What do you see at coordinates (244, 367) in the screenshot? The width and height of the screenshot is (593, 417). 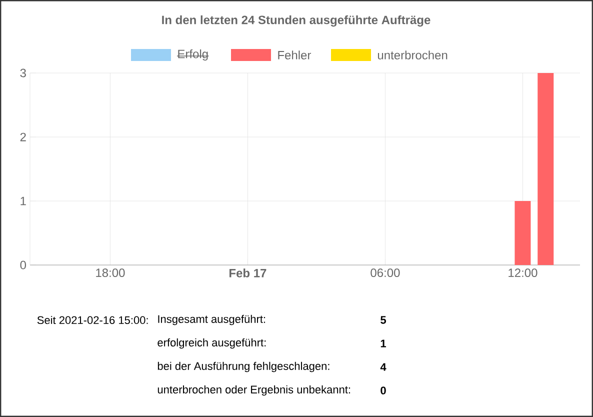 I see `text: bei der Ausführung fehlgeschlagen:` at bounding box center [244, 367].